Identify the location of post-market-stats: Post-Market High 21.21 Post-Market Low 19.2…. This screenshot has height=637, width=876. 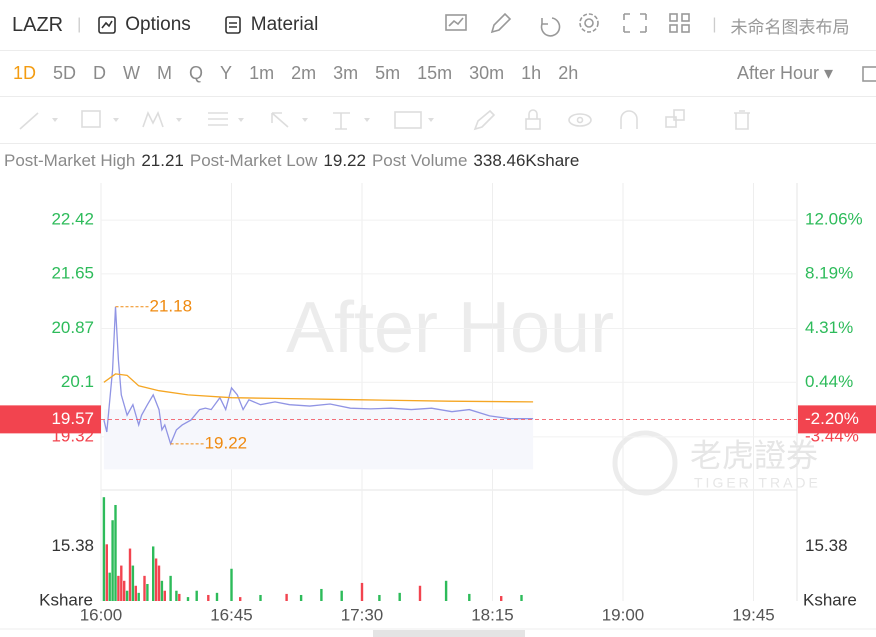
(294, 161).